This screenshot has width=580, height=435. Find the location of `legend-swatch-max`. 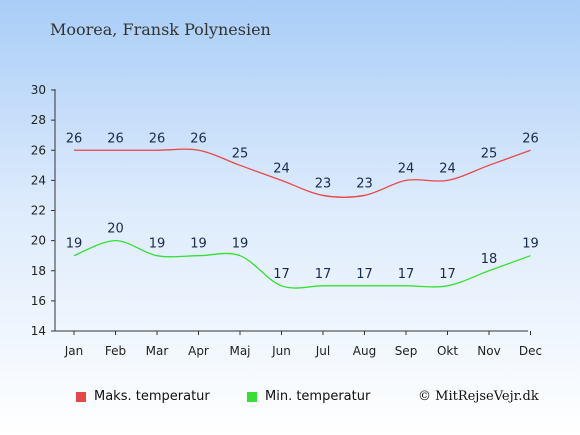

legend-swatch-max is located at coordinates (81, 396).